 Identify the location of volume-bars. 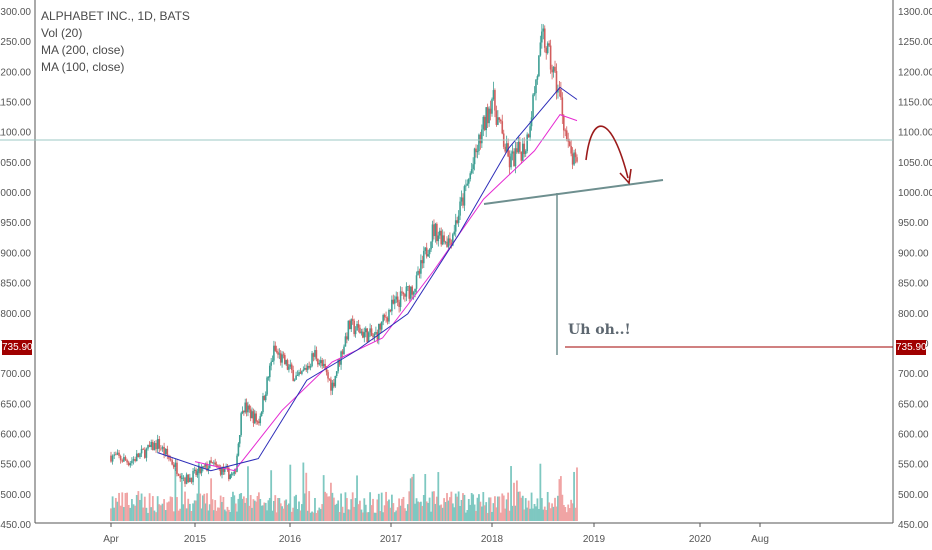
(344, 491).